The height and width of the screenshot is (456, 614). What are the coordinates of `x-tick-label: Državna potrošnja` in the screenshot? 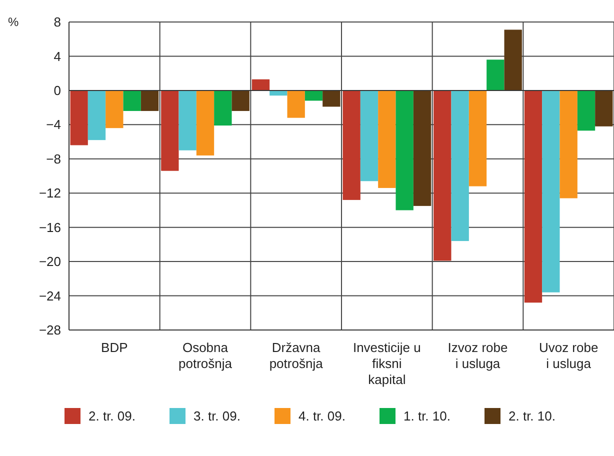 It's located at (296, 355).